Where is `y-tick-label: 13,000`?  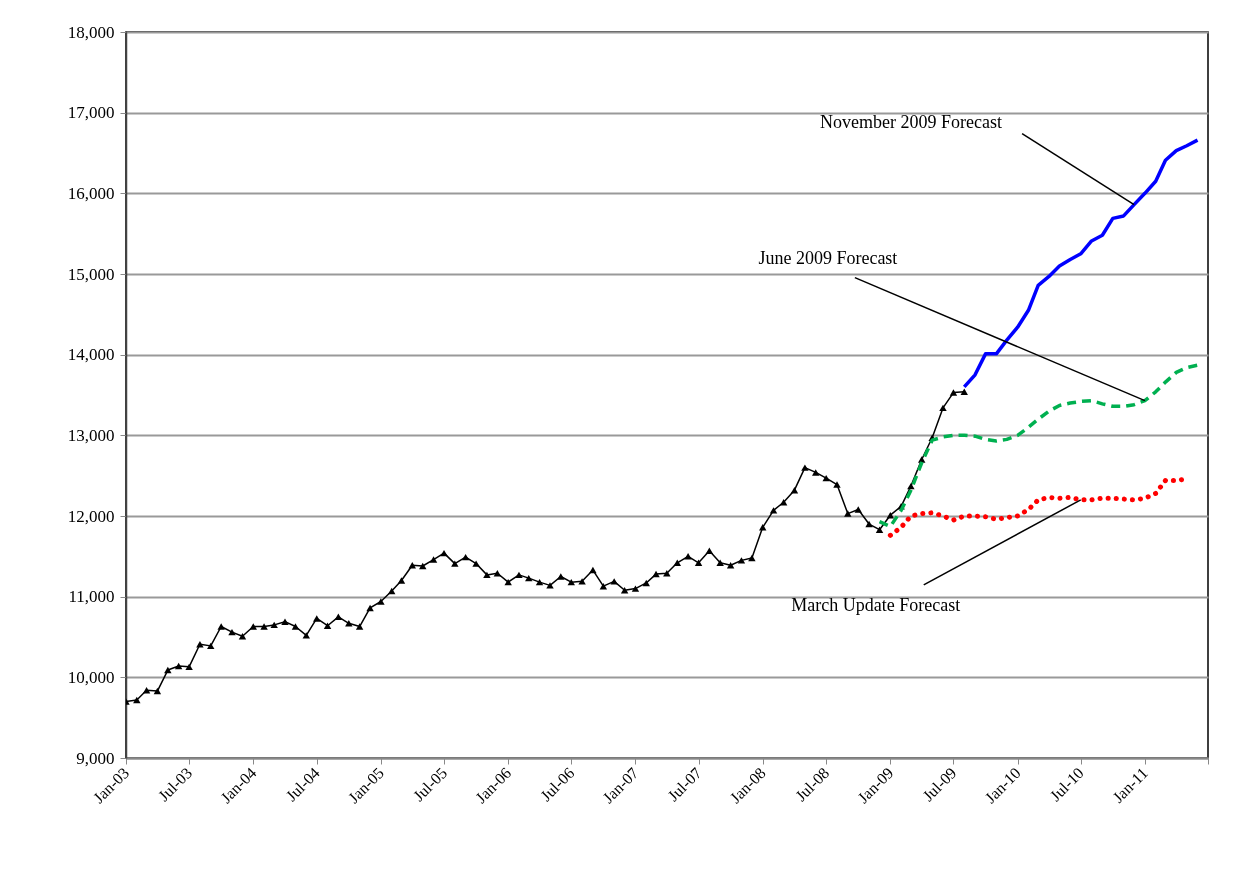 y-tick-label: 13,000 is located at coordinates (91, 435).